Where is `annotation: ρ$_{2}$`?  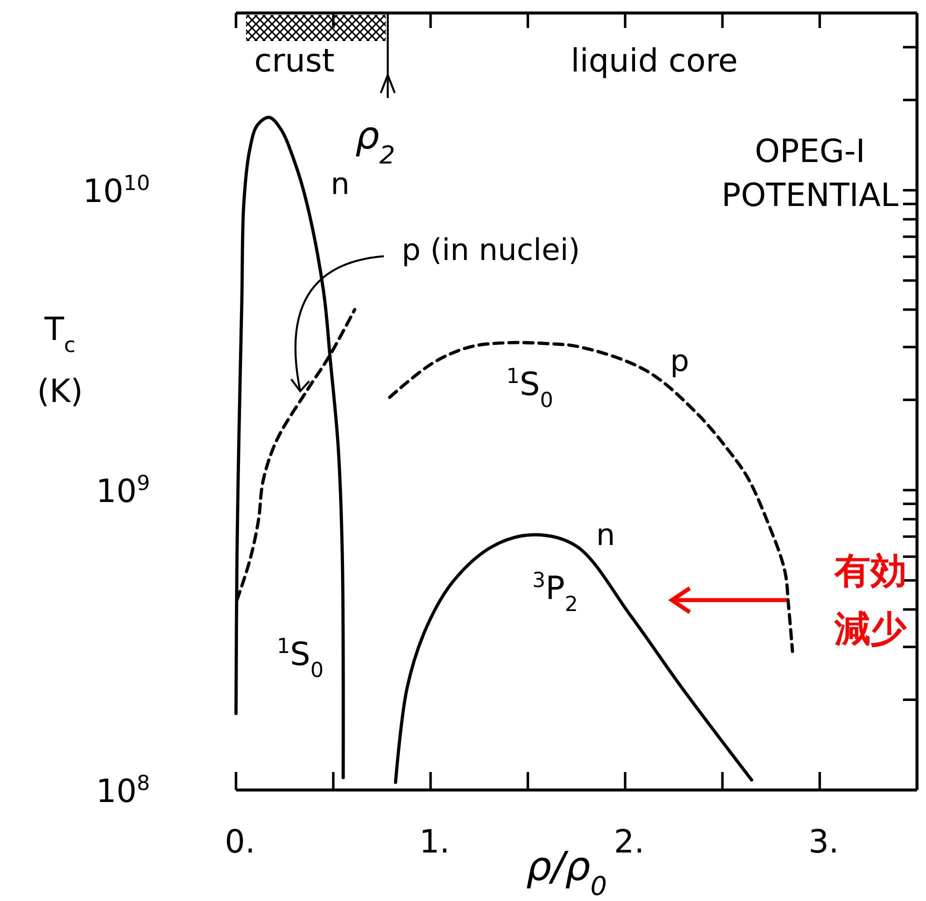
annotation: ρ$_{2}$ is located at coordinates (375, 141).